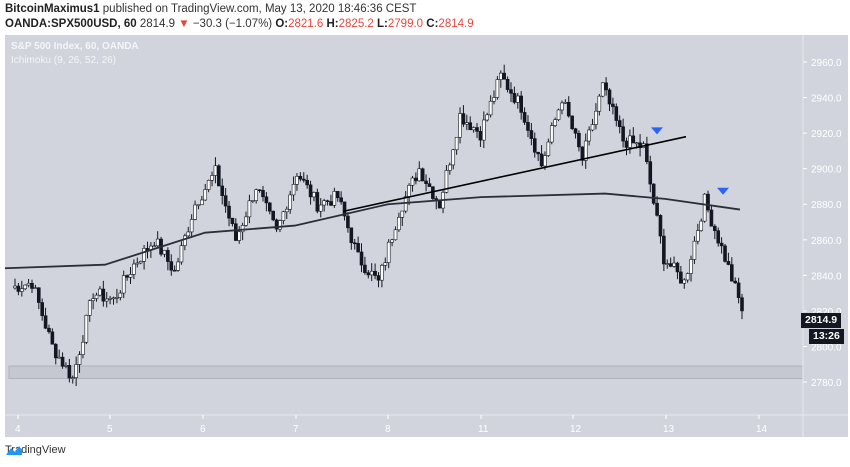 This screenshot has height=467, width=850. I want to click on time-tick-label: 11, so click(483, 429).